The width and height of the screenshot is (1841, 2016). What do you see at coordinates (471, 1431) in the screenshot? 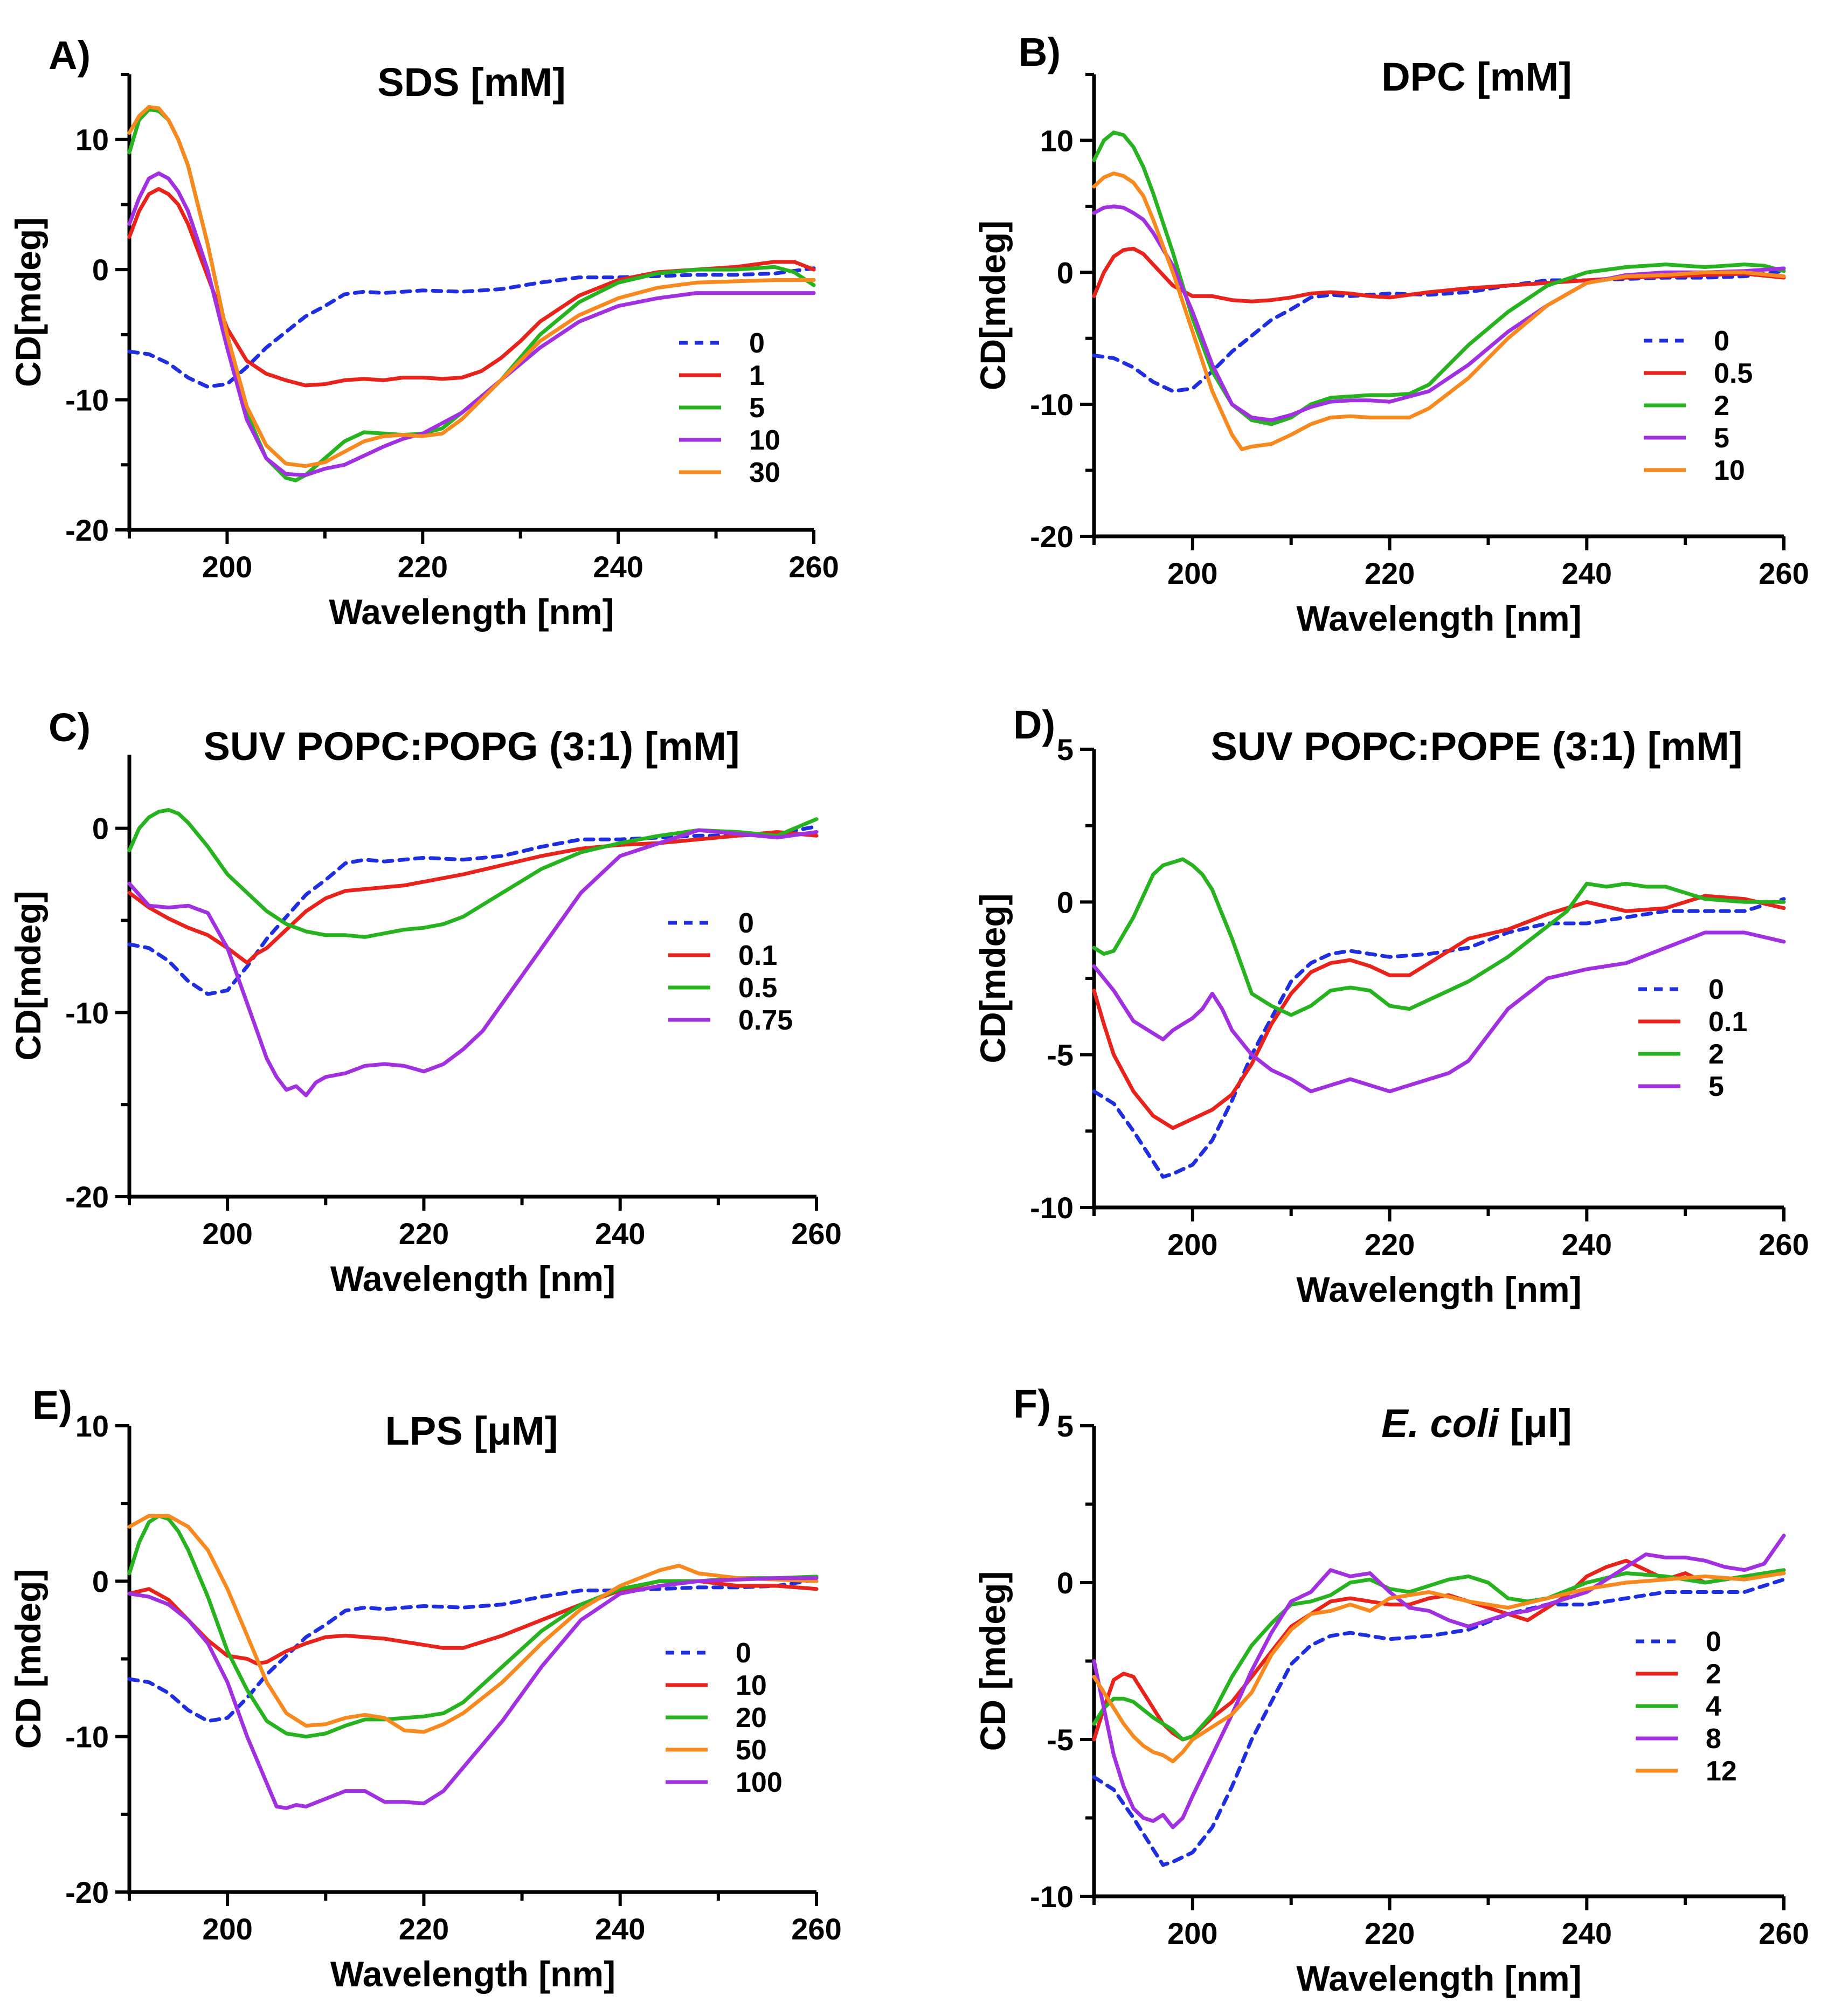
I see `chart-title: LPS [μM]` at bounding box center [471, 1431].